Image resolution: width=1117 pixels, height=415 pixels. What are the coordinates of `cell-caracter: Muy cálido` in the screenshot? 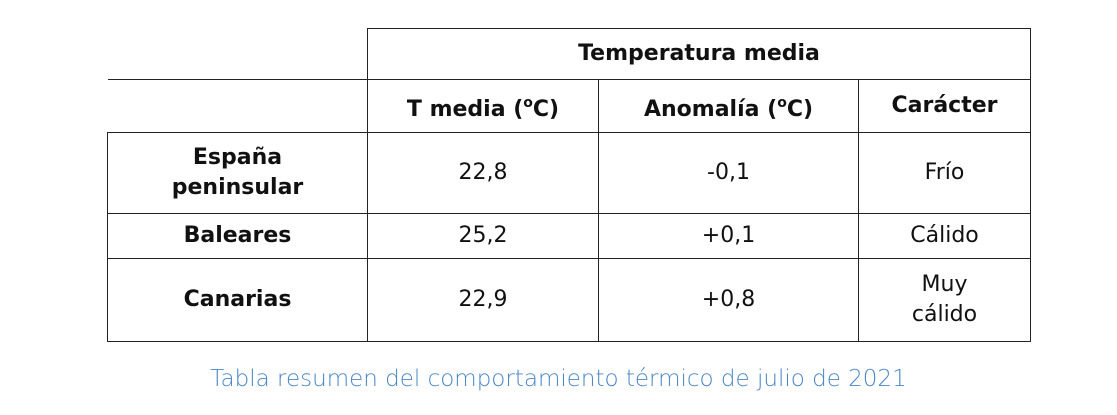 It's located at (944, 300).